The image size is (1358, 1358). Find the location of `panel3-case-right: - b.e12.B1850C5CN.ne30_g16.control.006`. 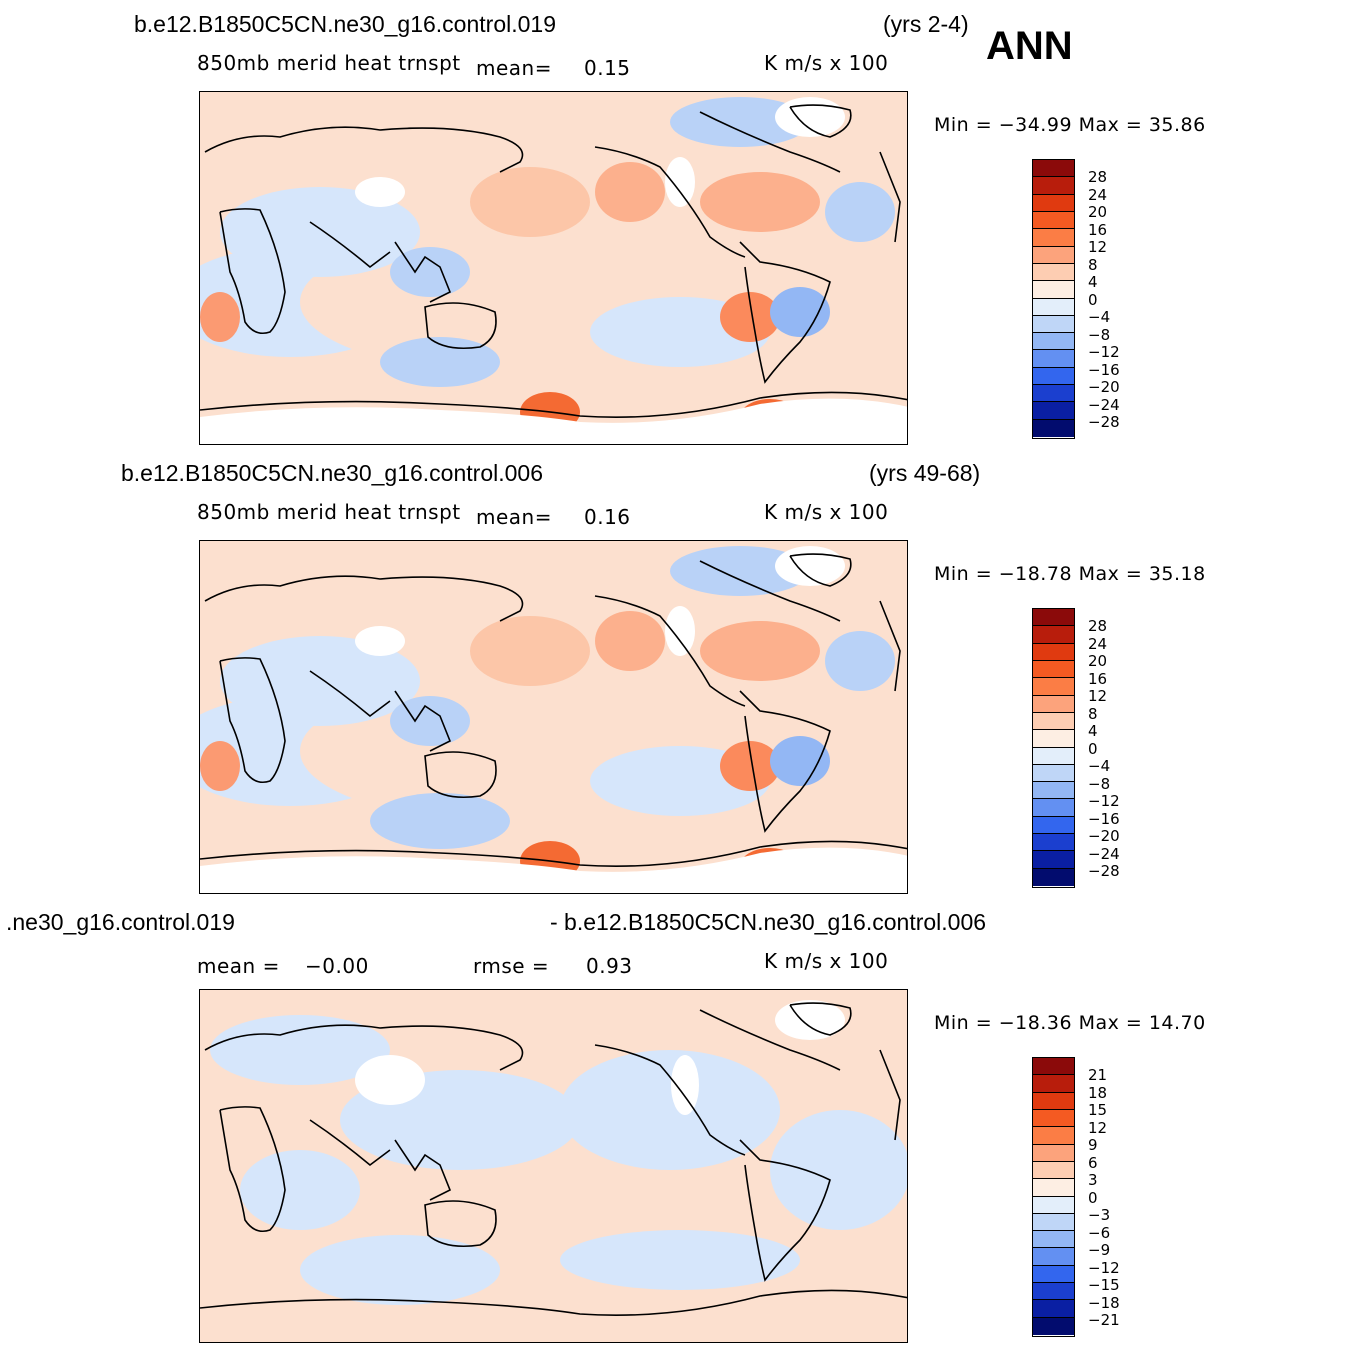

panel3-case-right: - b.e12.B1850C5CN.ne30_g16.control.006 is located at coordinates (768, 922).